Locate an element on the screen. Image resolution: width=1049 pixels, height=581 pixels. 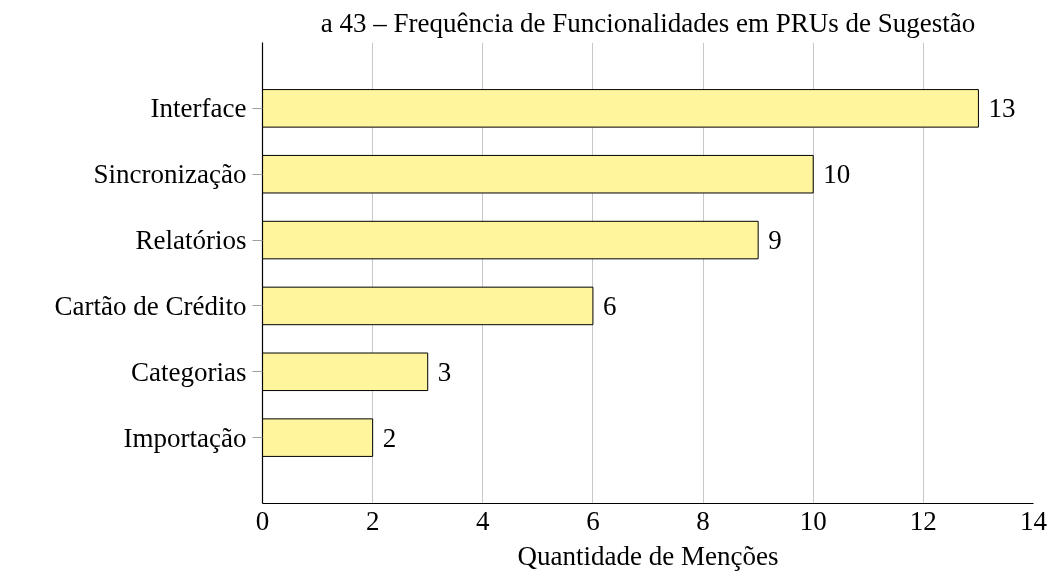
data-label: 6 is located at coordinates (609, 305).